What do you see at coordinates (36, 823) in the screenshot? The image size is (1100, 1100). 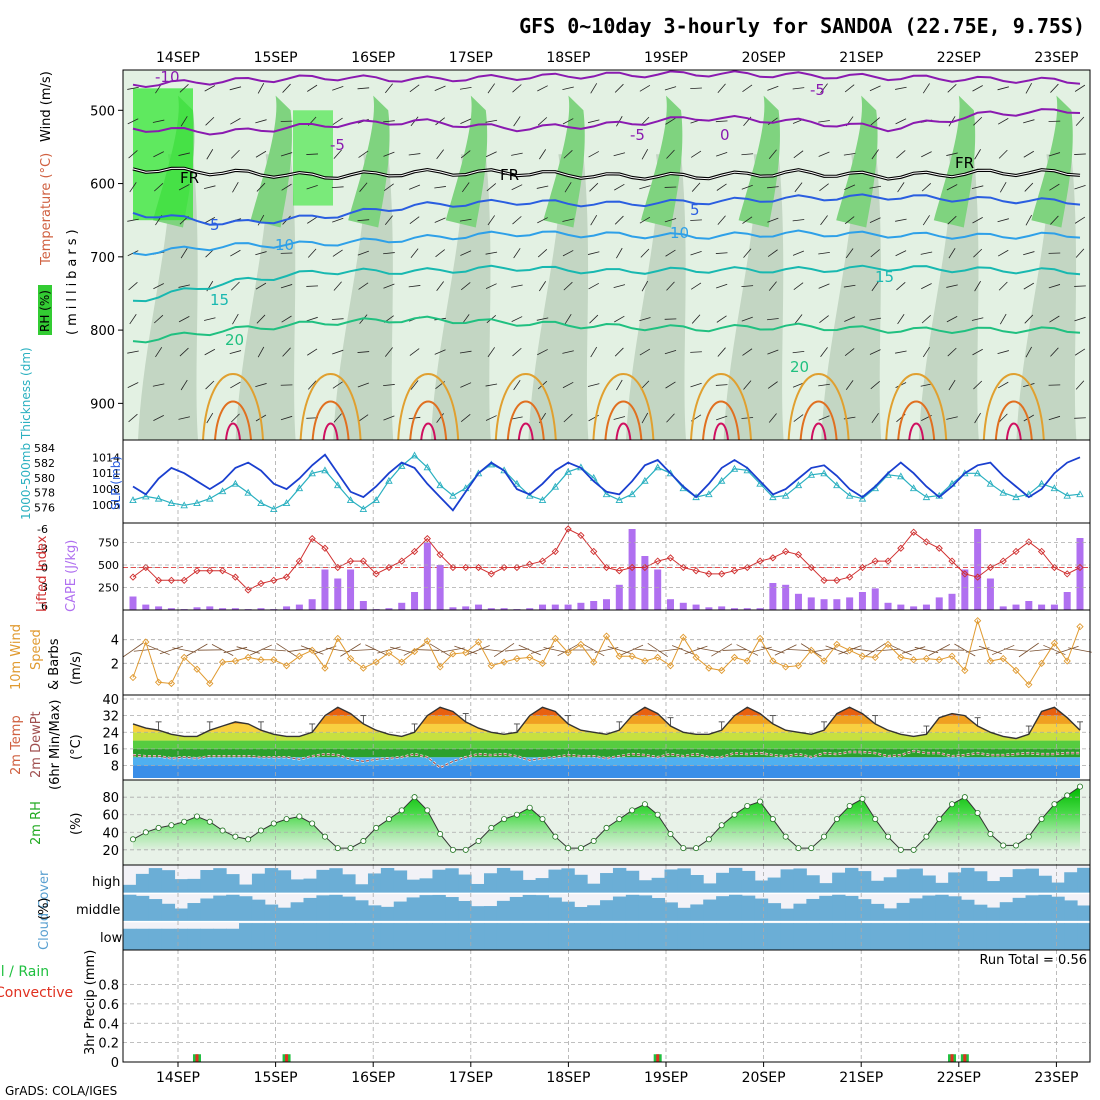 I see `rh2m-label: 2m RH` at bounding box center [36, 823].